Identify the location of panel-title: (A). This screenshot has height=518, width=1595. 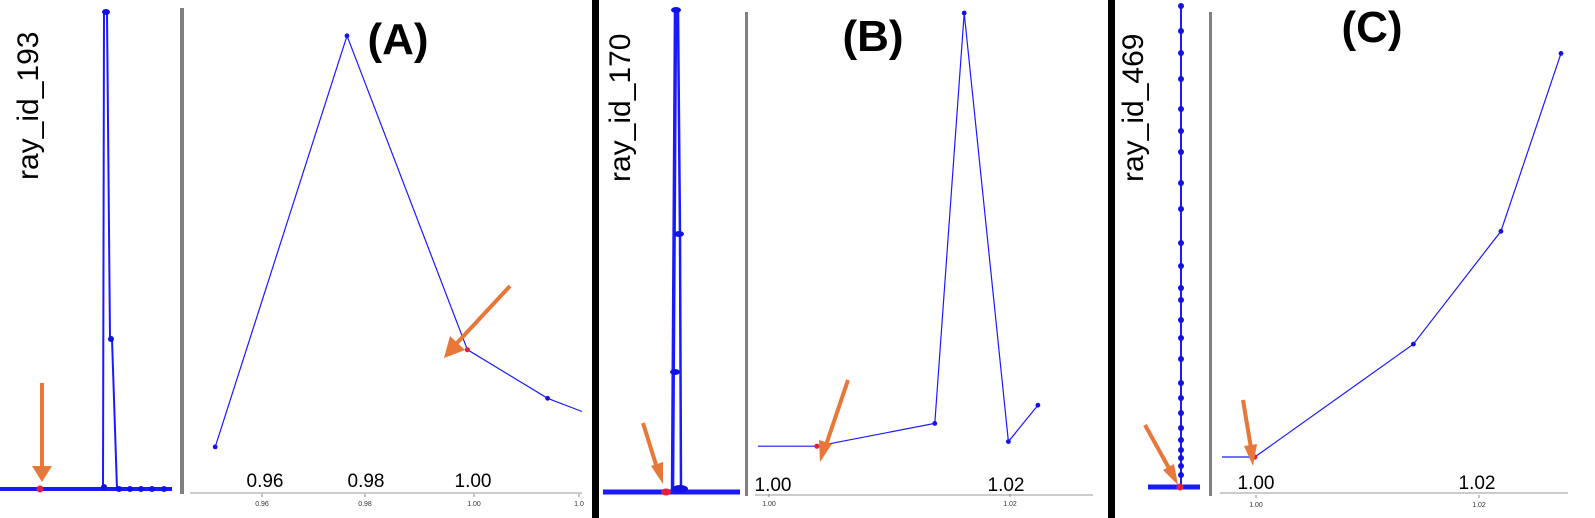
(397, 39).